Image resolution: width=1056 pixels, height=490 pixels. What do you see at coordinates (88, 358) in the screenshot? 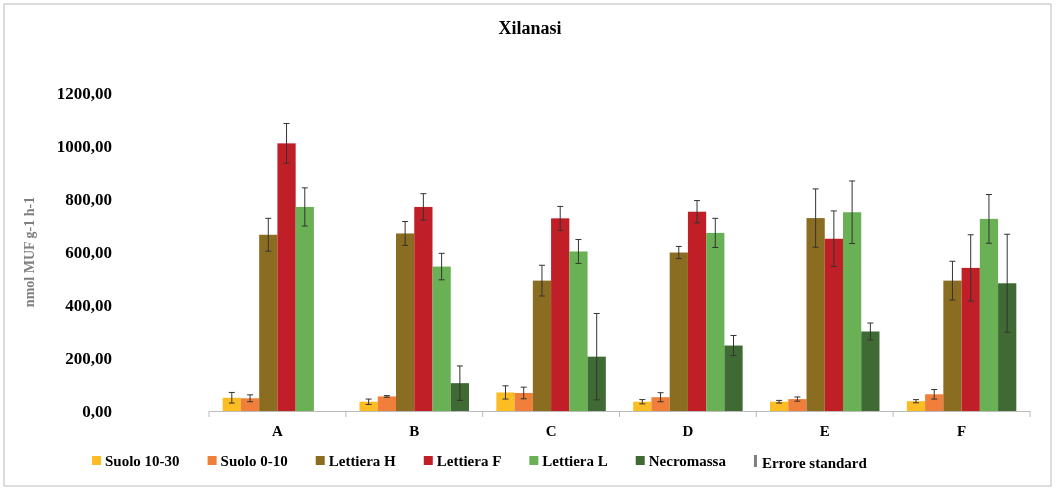
I see `y-tick-label: 200,00` at bounding box center [88, 358].